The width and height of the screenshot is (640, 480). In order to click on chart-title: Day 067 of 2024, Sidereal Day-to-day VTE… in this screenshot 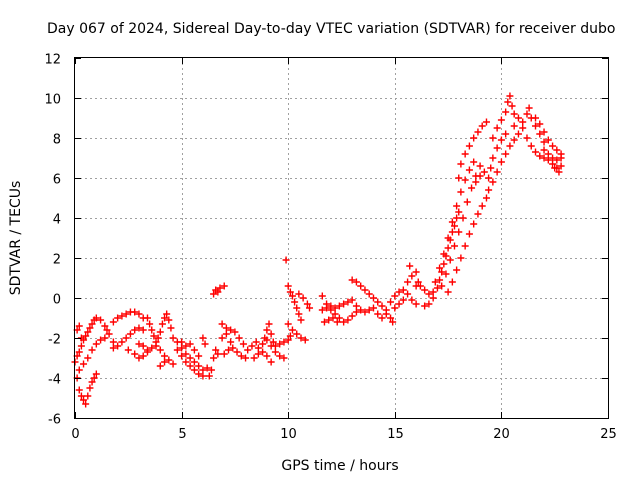, I will do `click(331, 29)`.